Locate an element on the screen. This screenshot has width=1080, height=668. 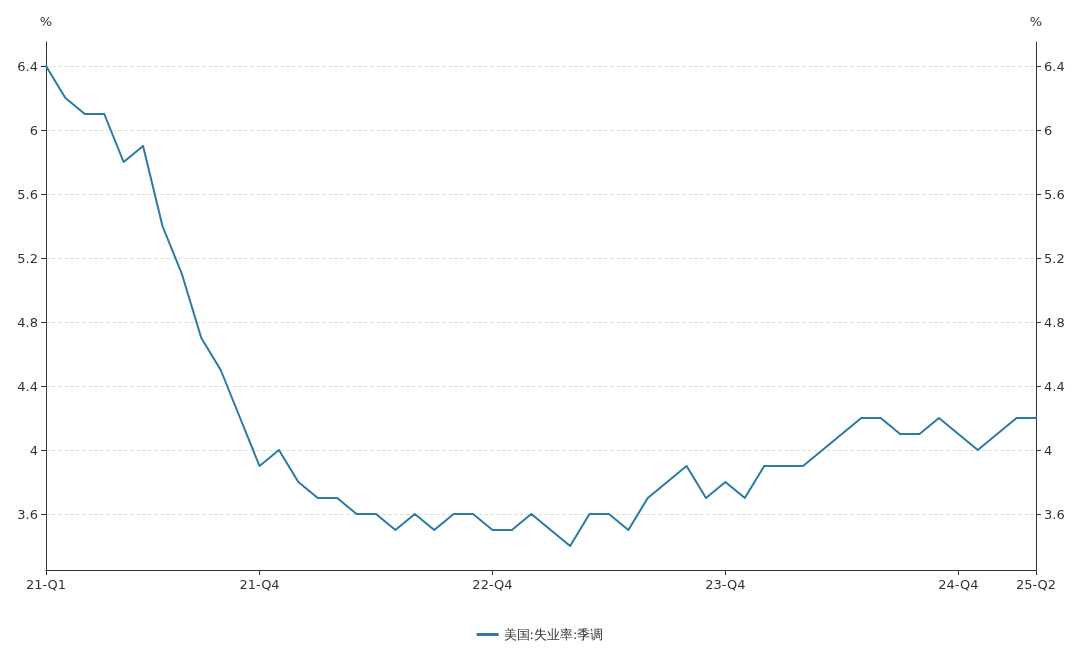
y-tick-label: 4.8 is located at coordinates (27, 322).